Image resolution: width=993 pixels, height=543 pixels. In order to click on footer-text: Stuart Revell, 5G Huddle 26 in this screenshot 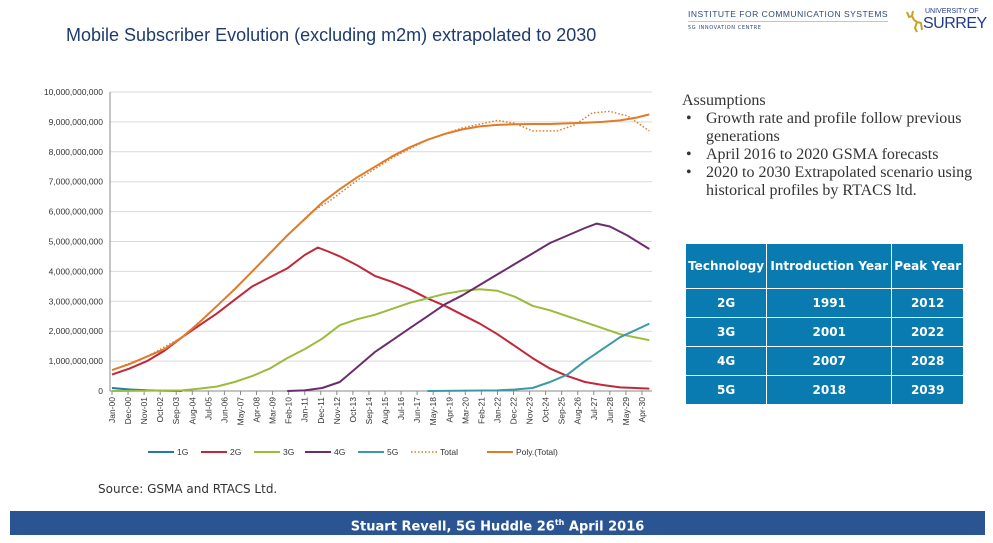, I will do `click(452, 527)`.